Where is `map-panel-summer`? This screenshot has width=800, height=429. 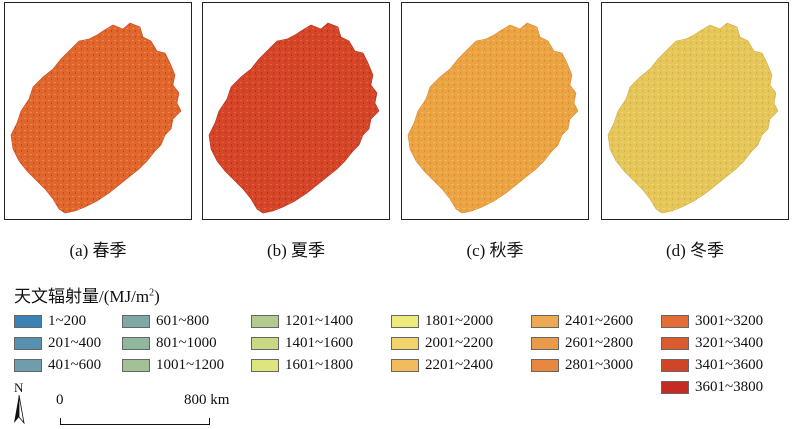 map-panel-summer is located at coordinates (296, 111).